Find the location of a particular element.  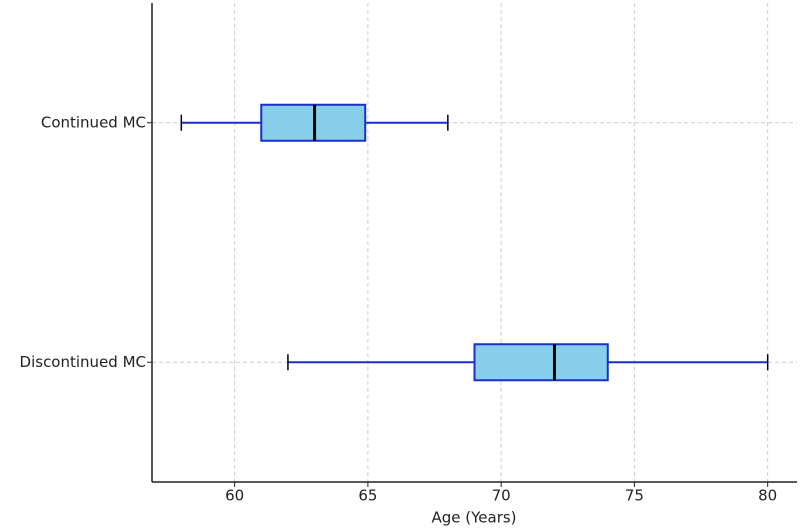

x-tick-label: 65 is located at coordinates (367, 496).